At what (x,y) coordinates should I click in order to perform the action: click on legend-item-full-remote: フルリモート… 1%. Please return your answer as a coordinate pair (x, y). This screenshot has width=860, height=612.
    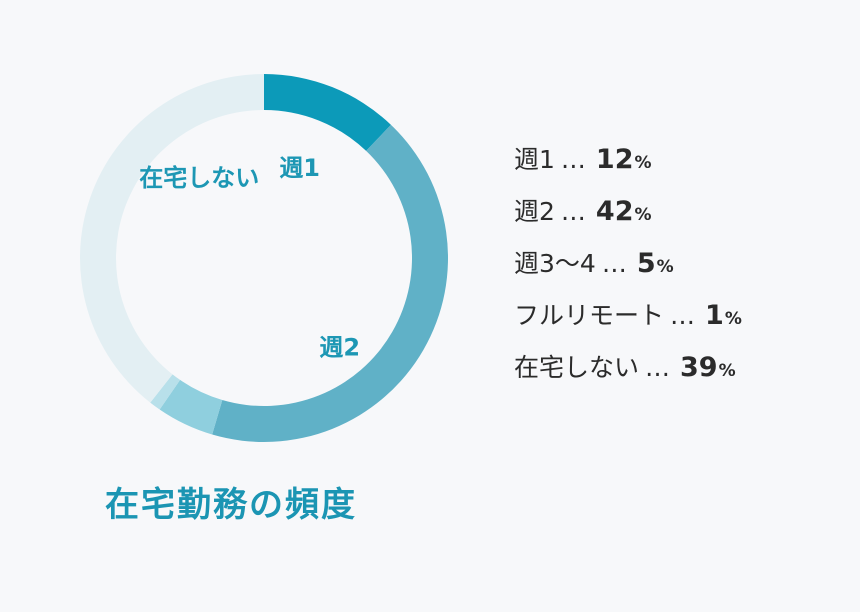
    Looking at the image, I should click on (628, 316).